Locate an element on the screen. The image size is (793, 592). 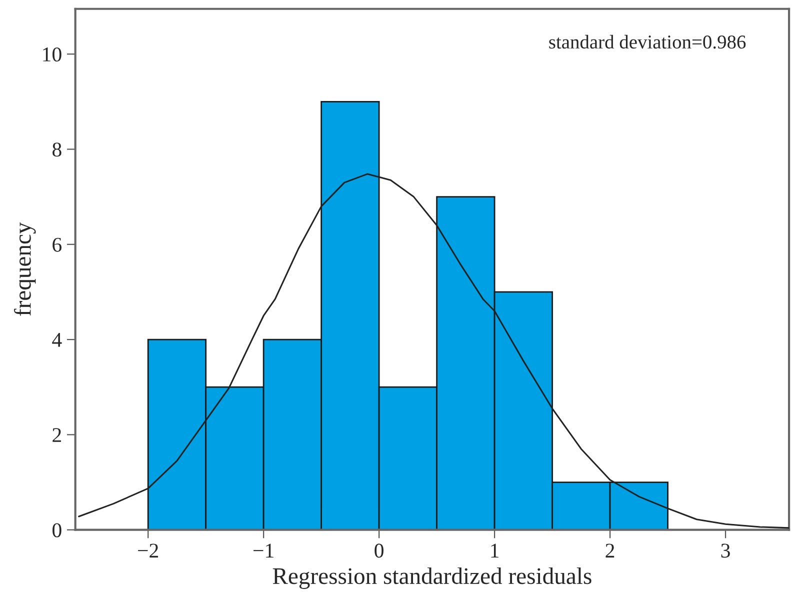
x-tick-label: −2 is located at coordinates (148, 551).